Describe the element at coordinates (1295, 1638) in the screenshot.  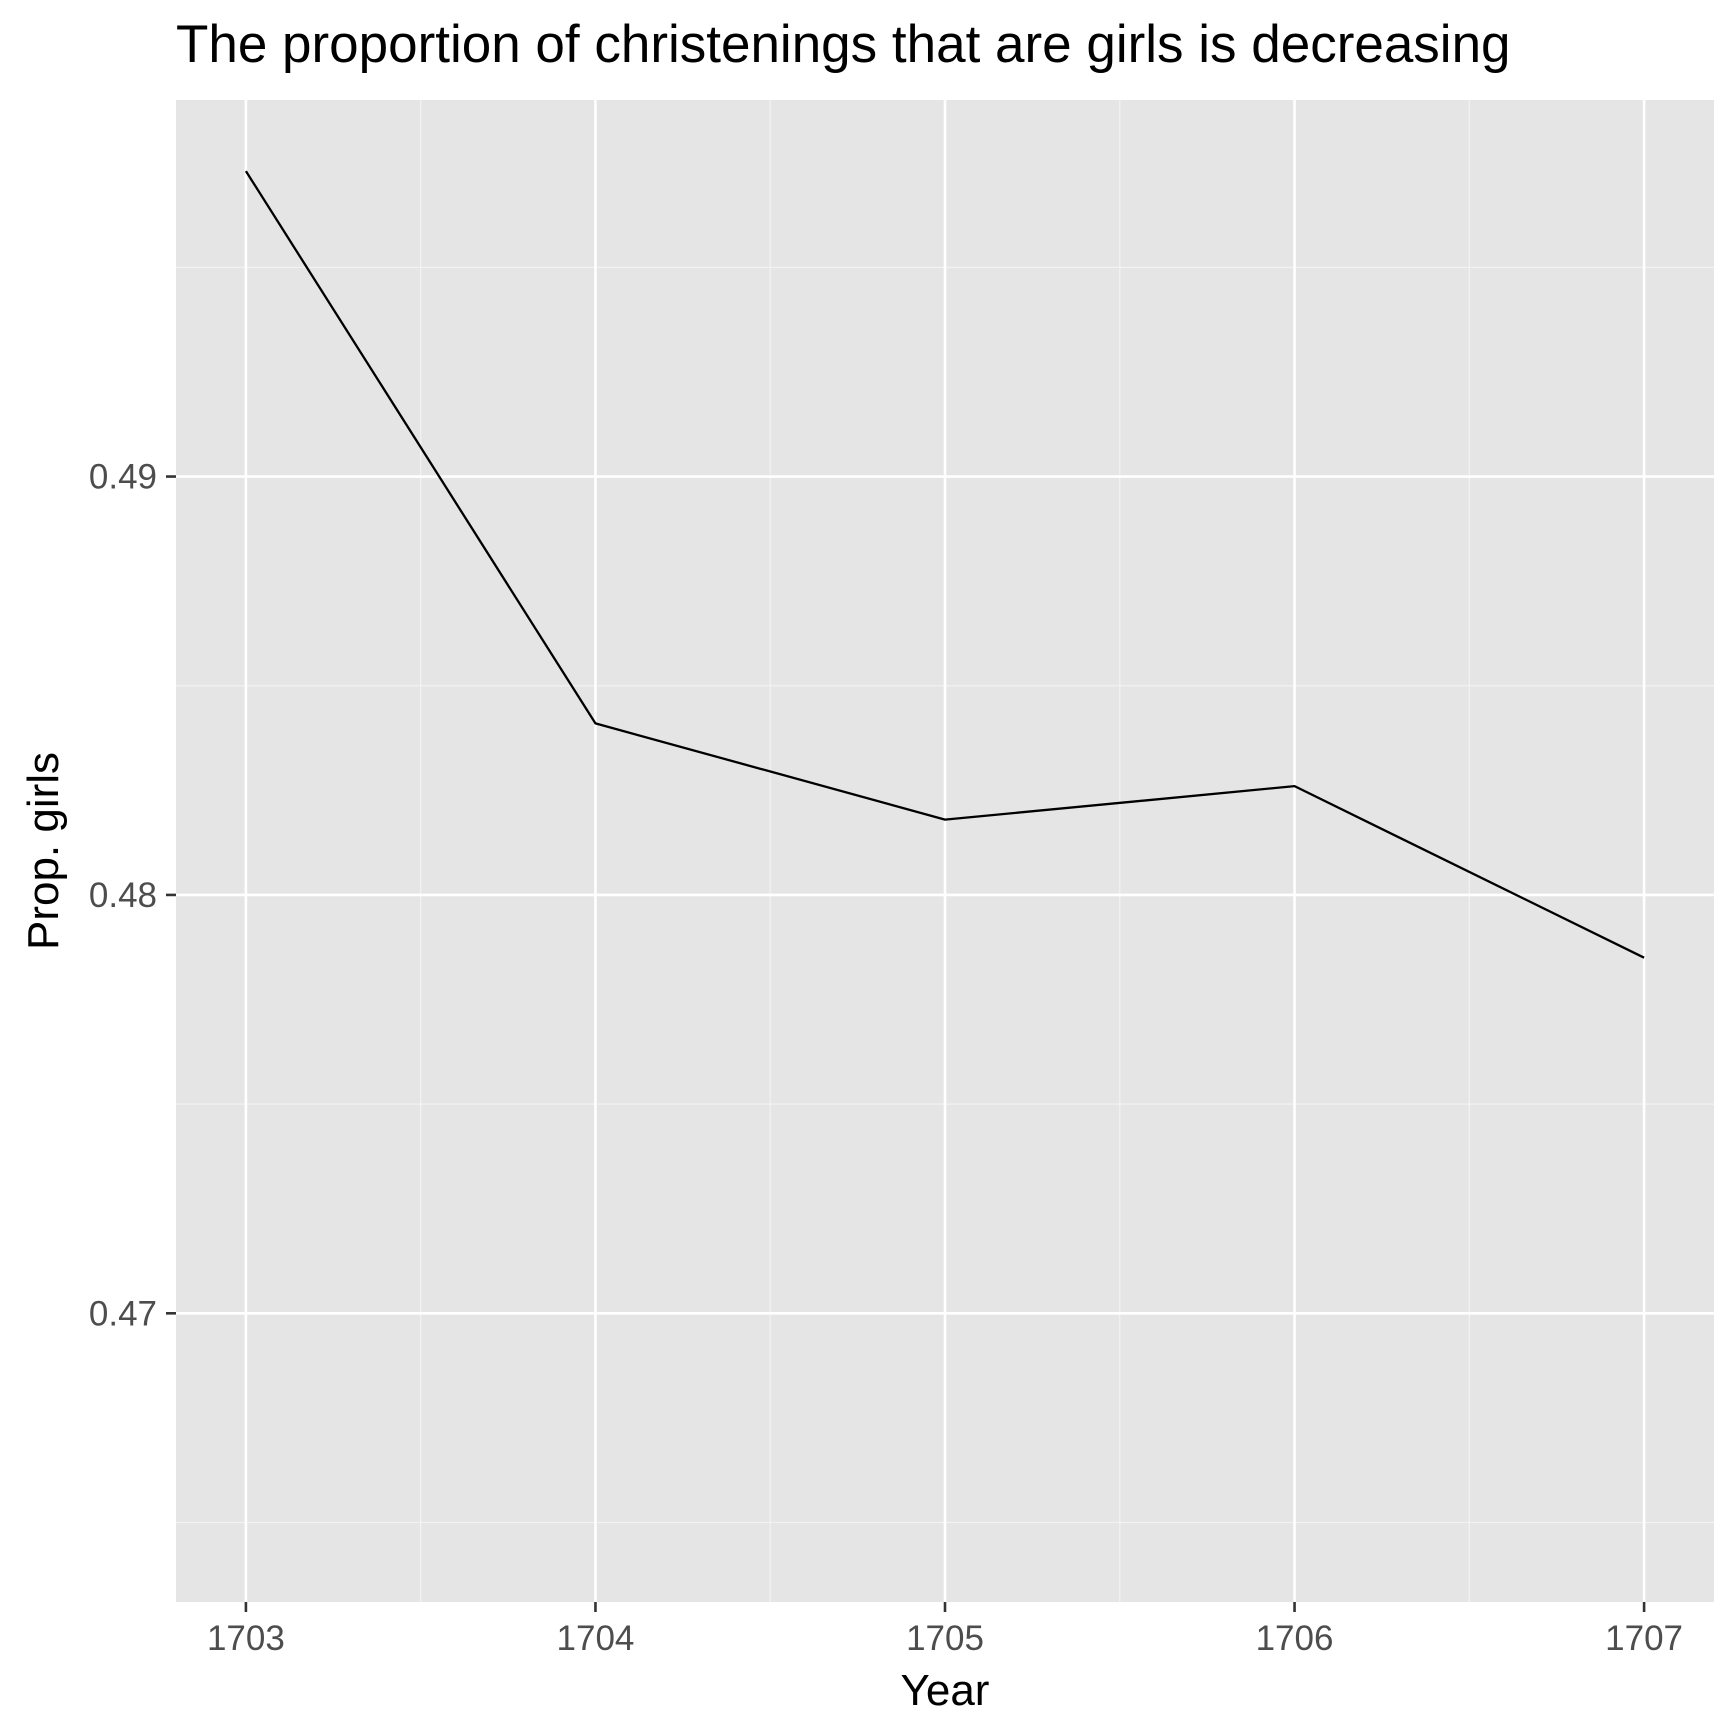
I see `x-tick-label: 1706` at that location.